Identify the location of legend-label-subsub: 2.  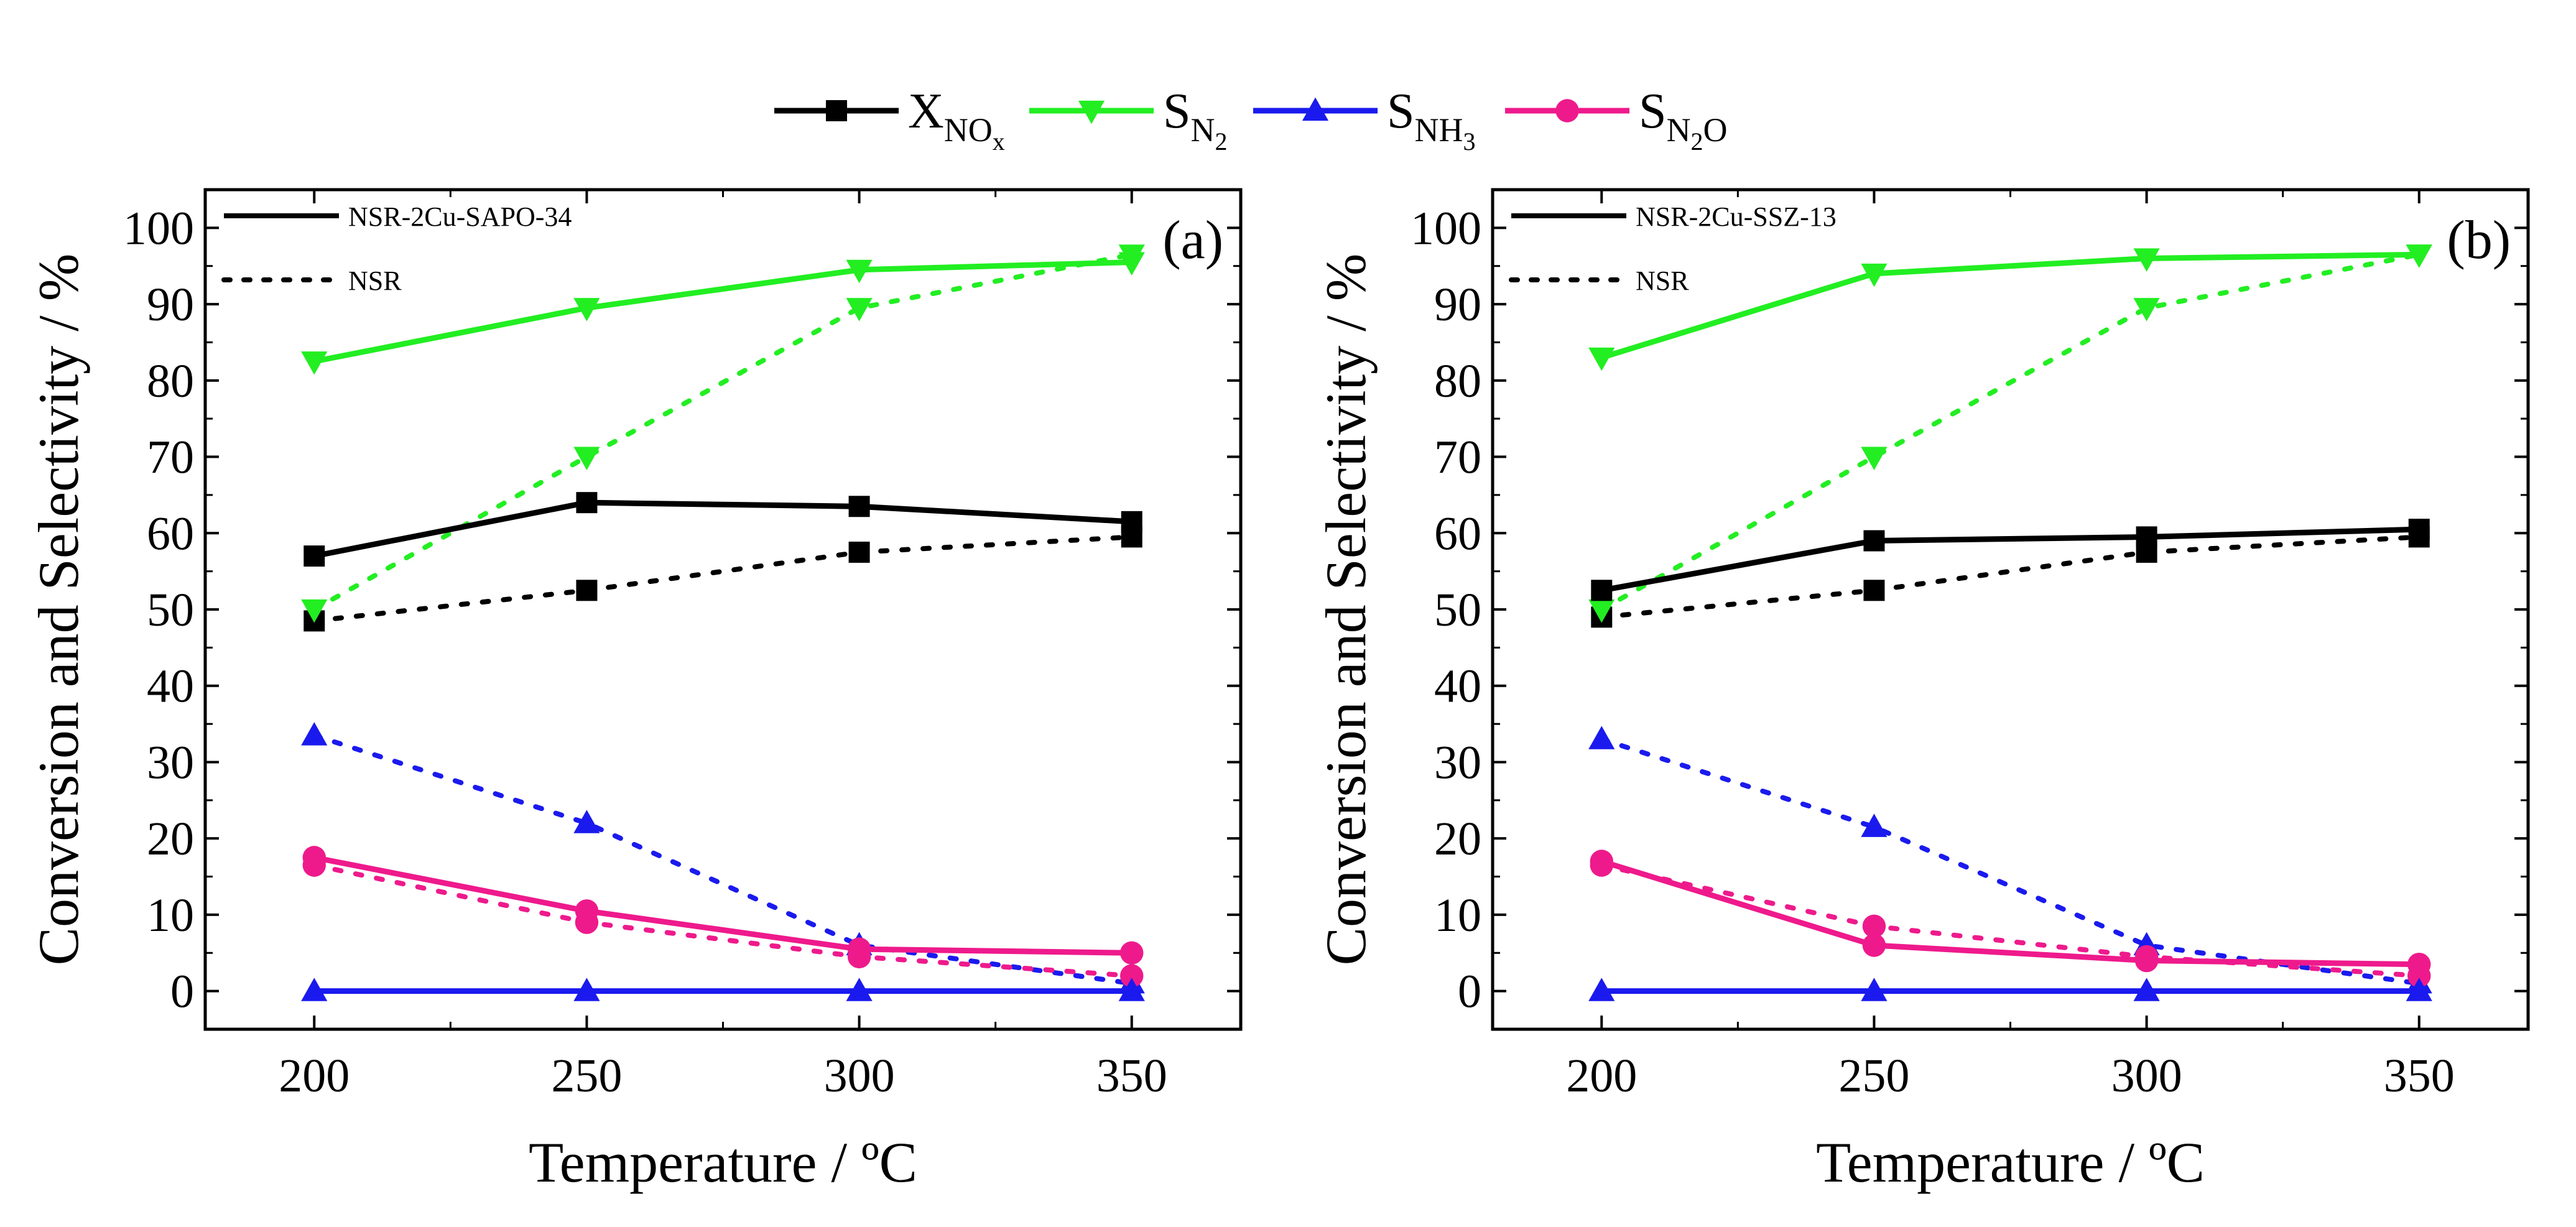
(1697, 141).